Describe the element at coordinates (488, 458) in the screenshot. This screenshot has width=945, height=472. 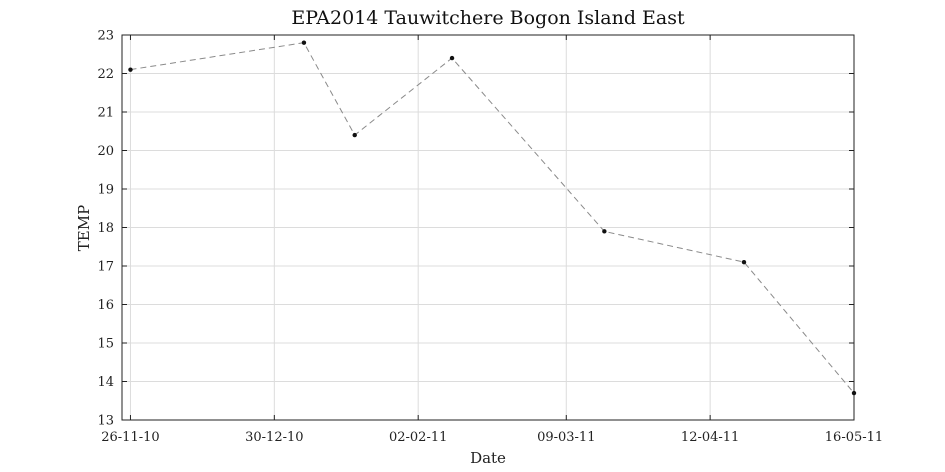
I see `x-axis-label: Date` at that location.